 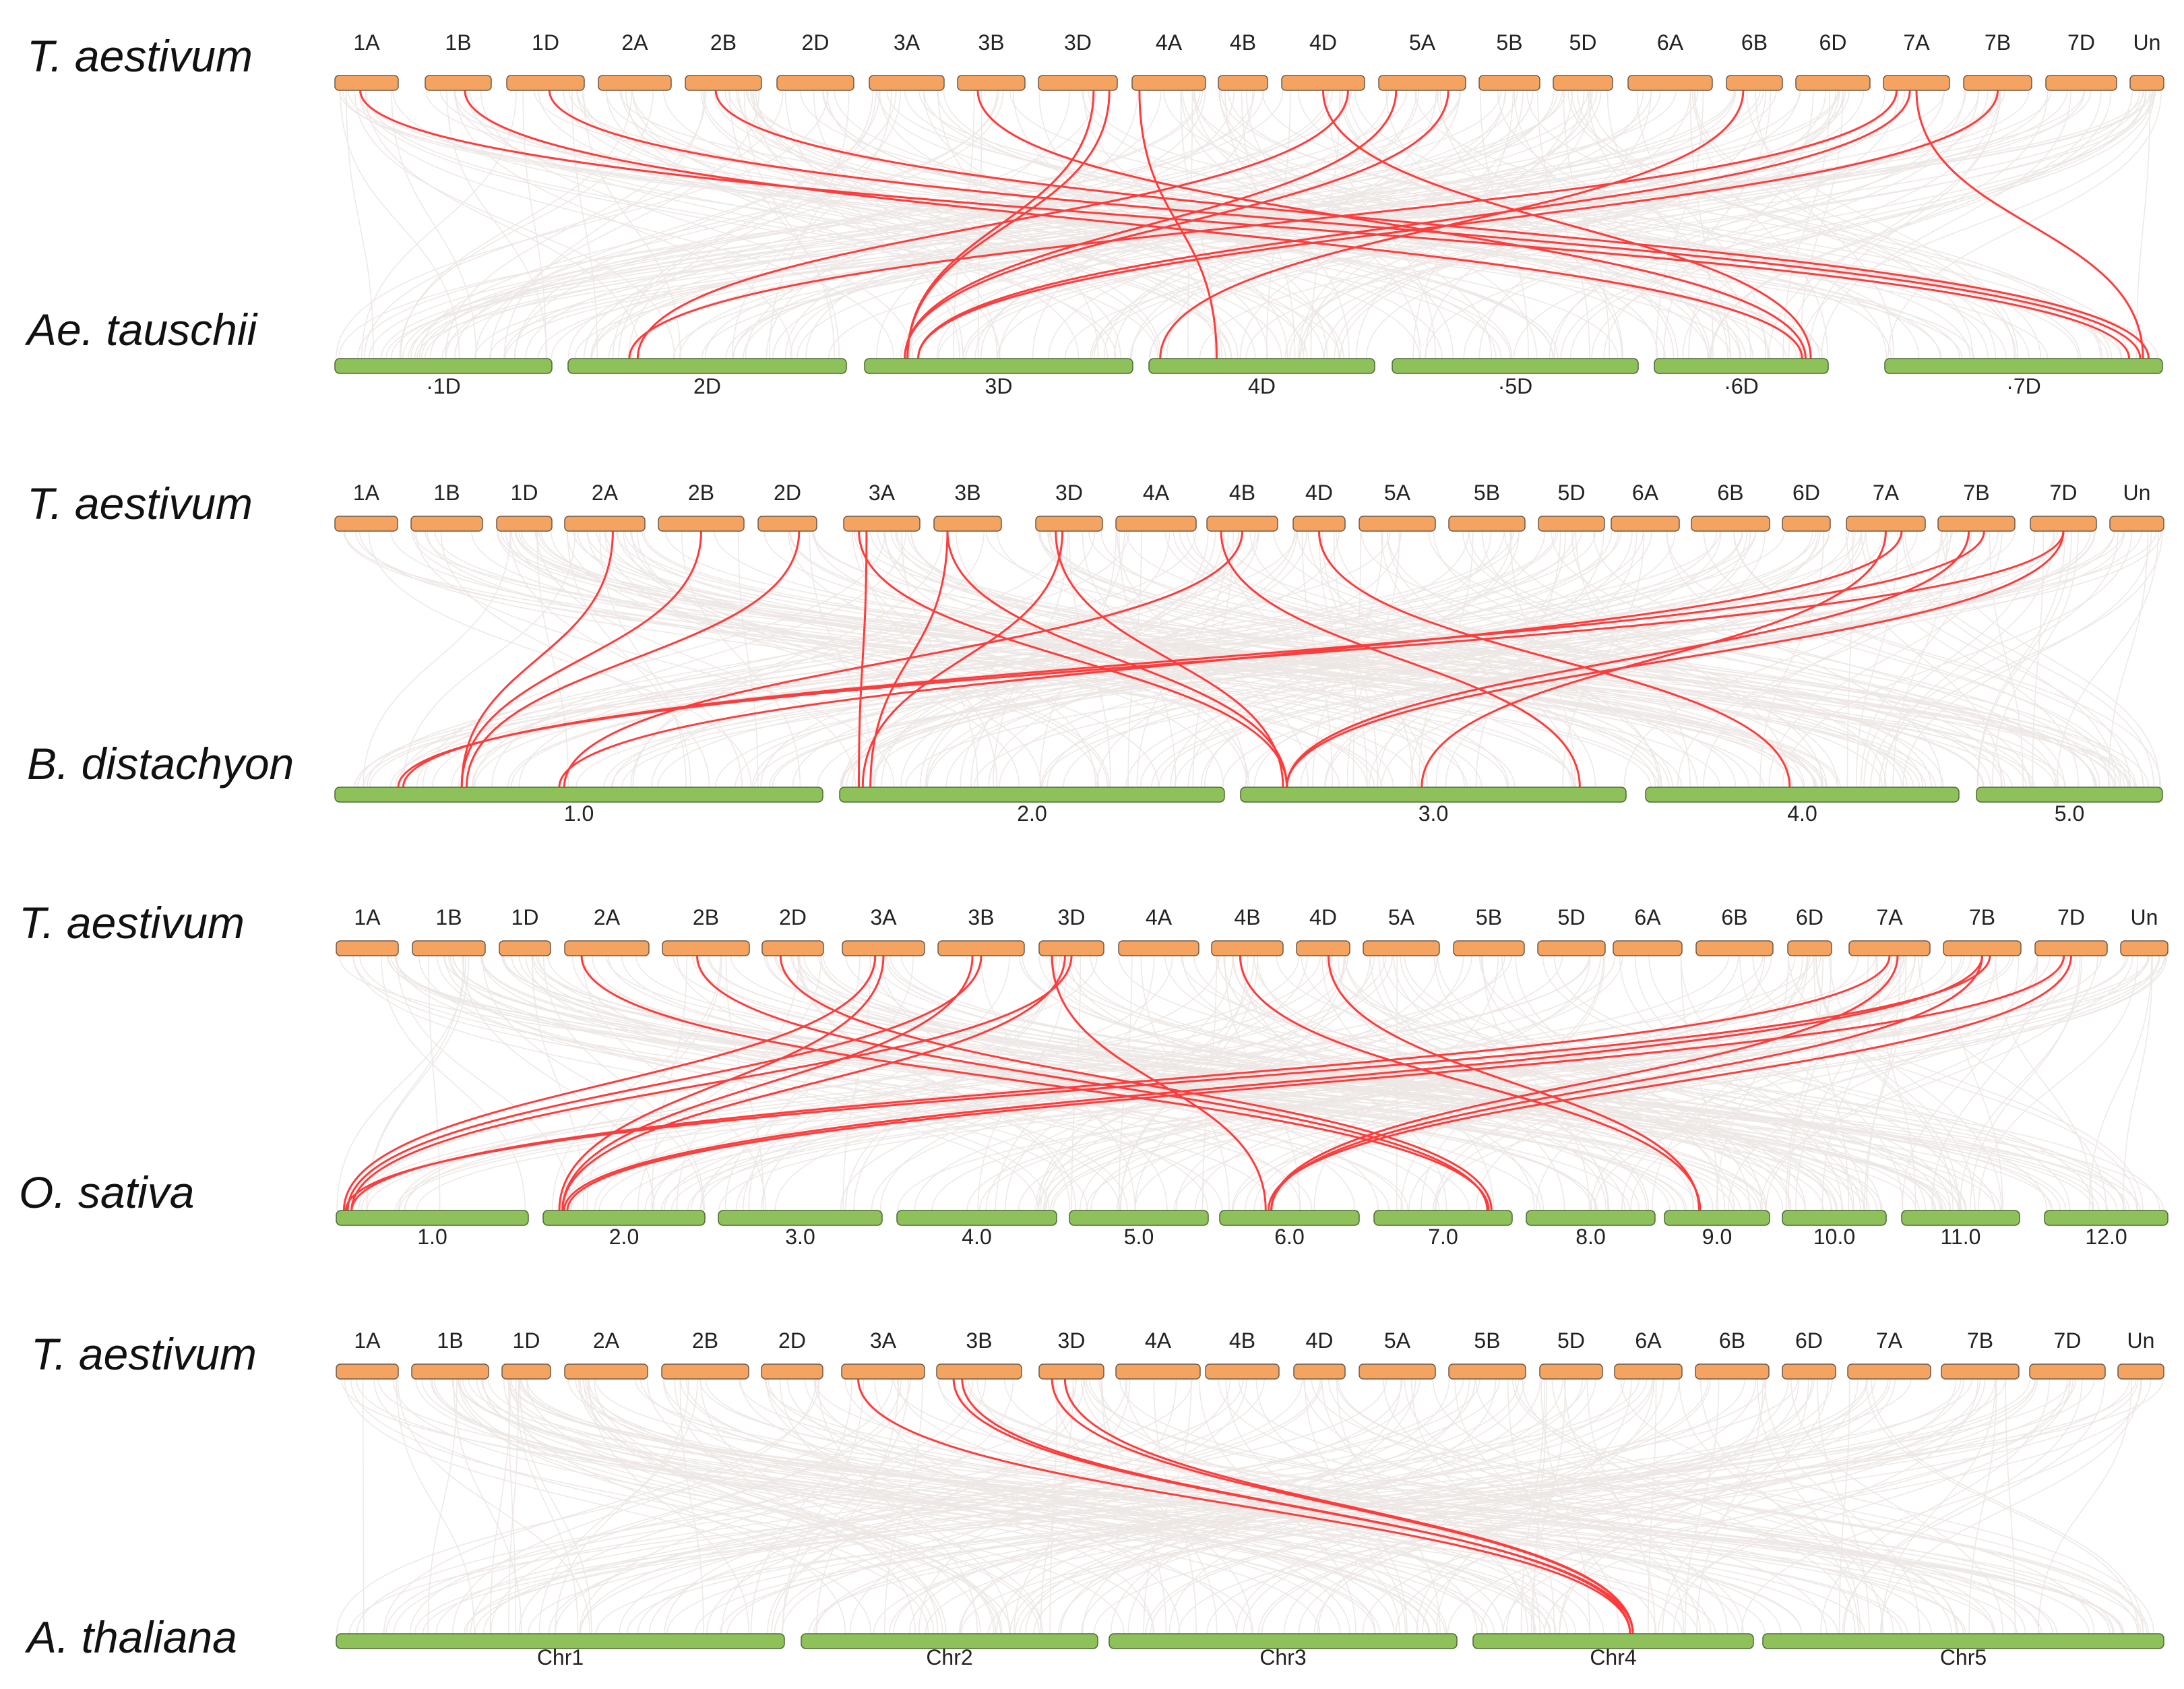 What do you see at coordinates (701, 493) in the screenshot?
I see `top-chromosome-label-2b: 2B` at bounding box center [701, 493].